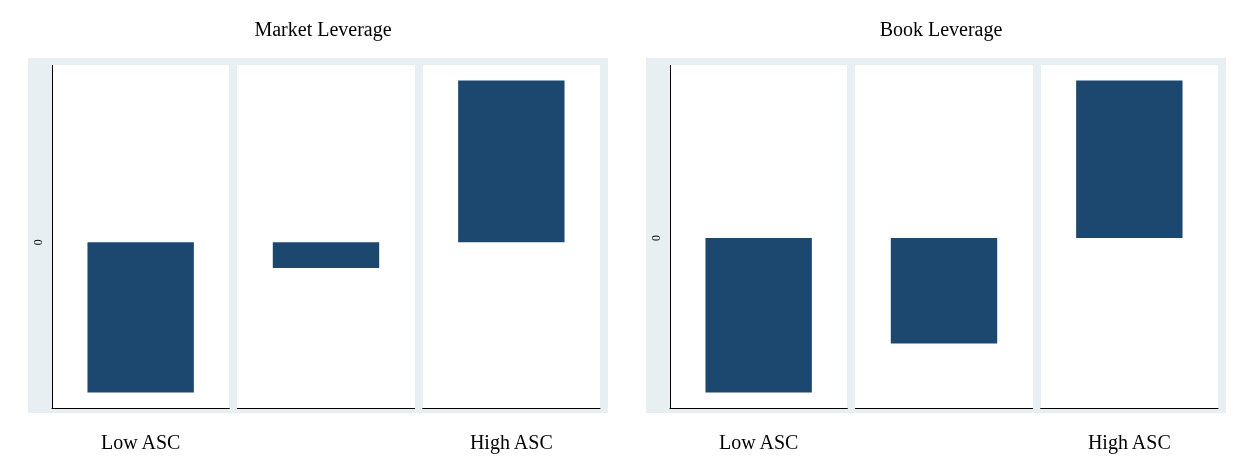  Describe the element at coordinates (323, 29) in the screenshot. I see `chart-title: Market Leverage` at that location.